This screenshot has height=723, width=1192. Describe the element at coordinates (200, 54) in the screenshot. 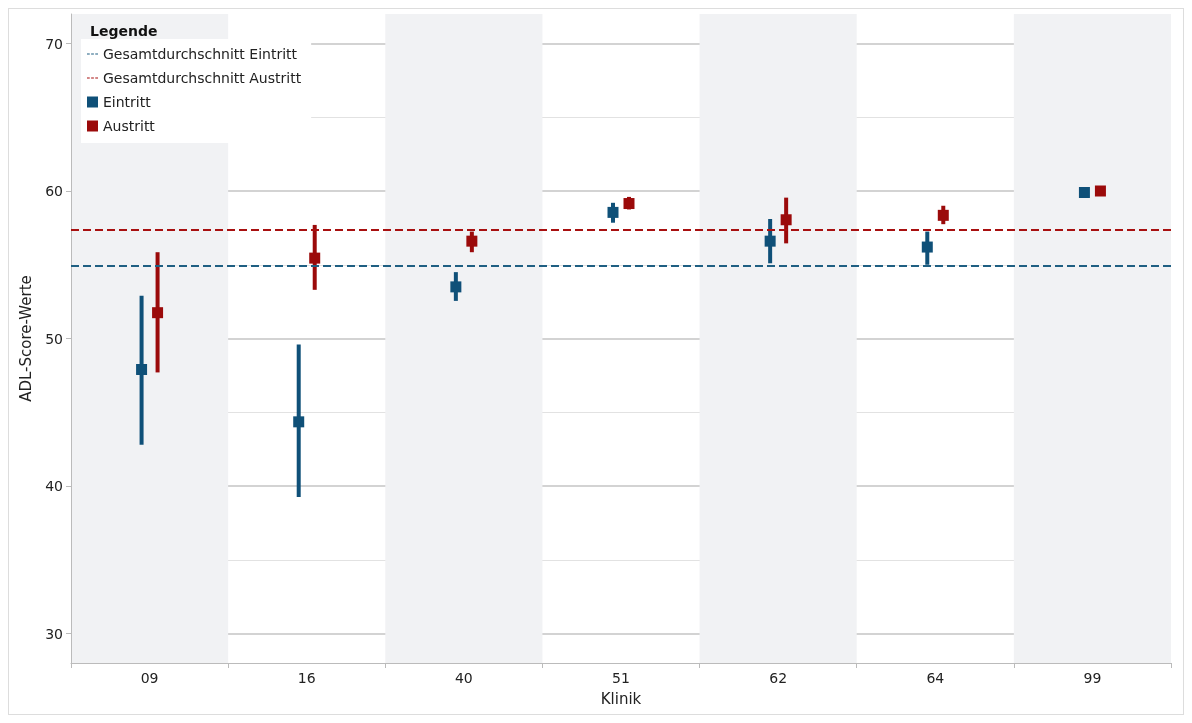

I see `legend-label: Gesamtdurchschnitt Eintritt` at that location.